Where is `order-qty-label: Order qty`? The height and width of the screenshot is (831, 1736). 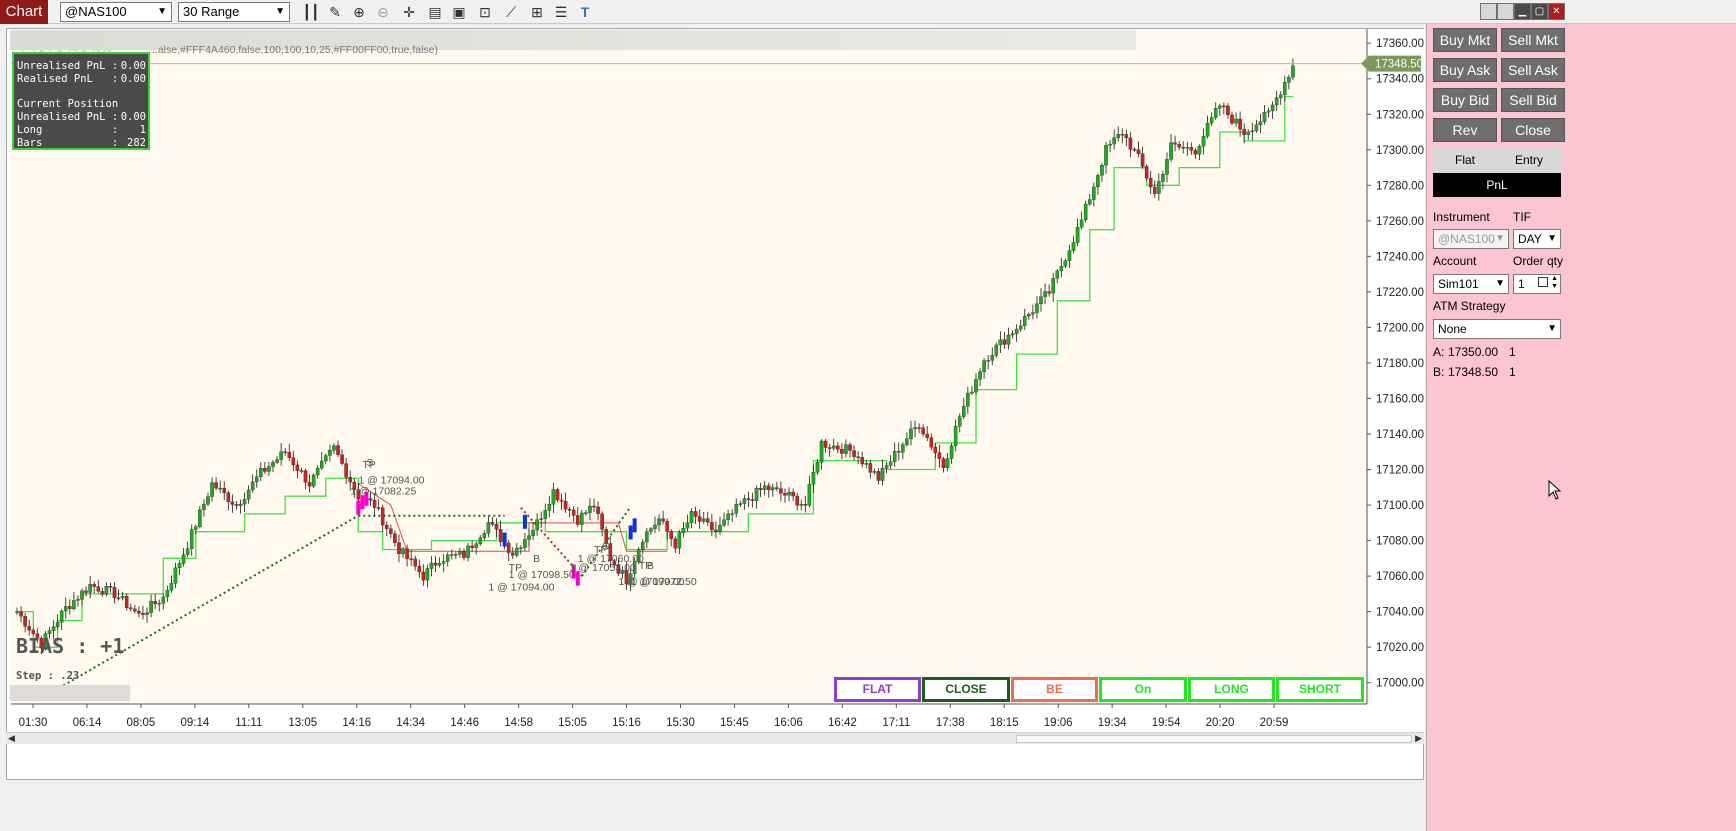
order-qty-label: Order qty is located at coordinates (1538, 261).